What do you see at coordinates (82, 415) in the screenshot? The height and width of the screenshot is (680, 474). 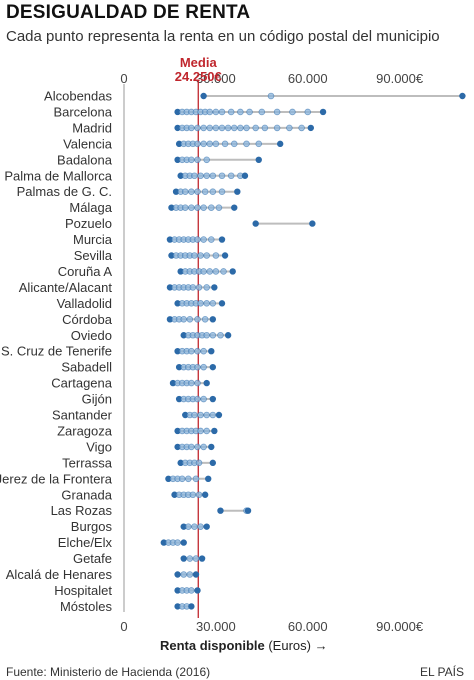 I see `category-label: Santander` at bounding box center [82, 415].